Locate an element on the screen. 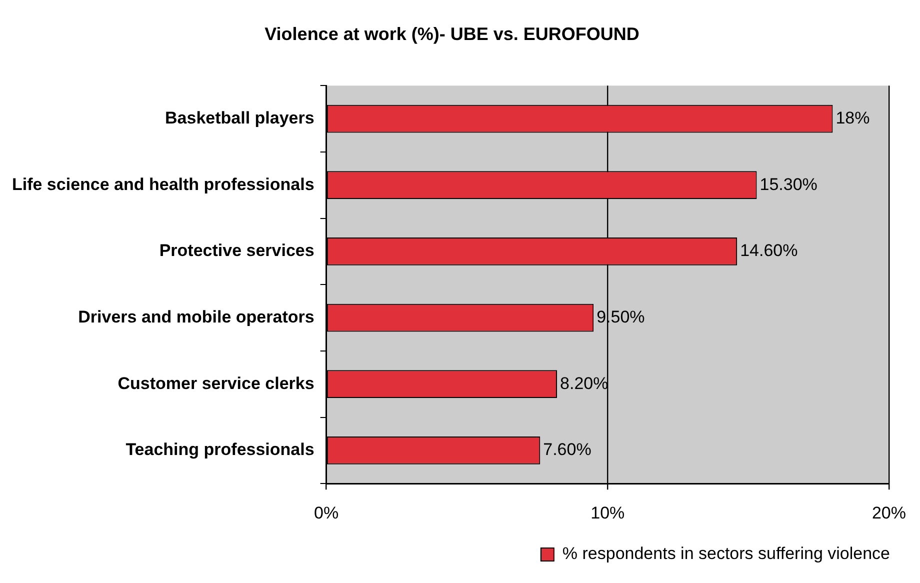  data-label: 15.30% is located at coordinates (789, 184).